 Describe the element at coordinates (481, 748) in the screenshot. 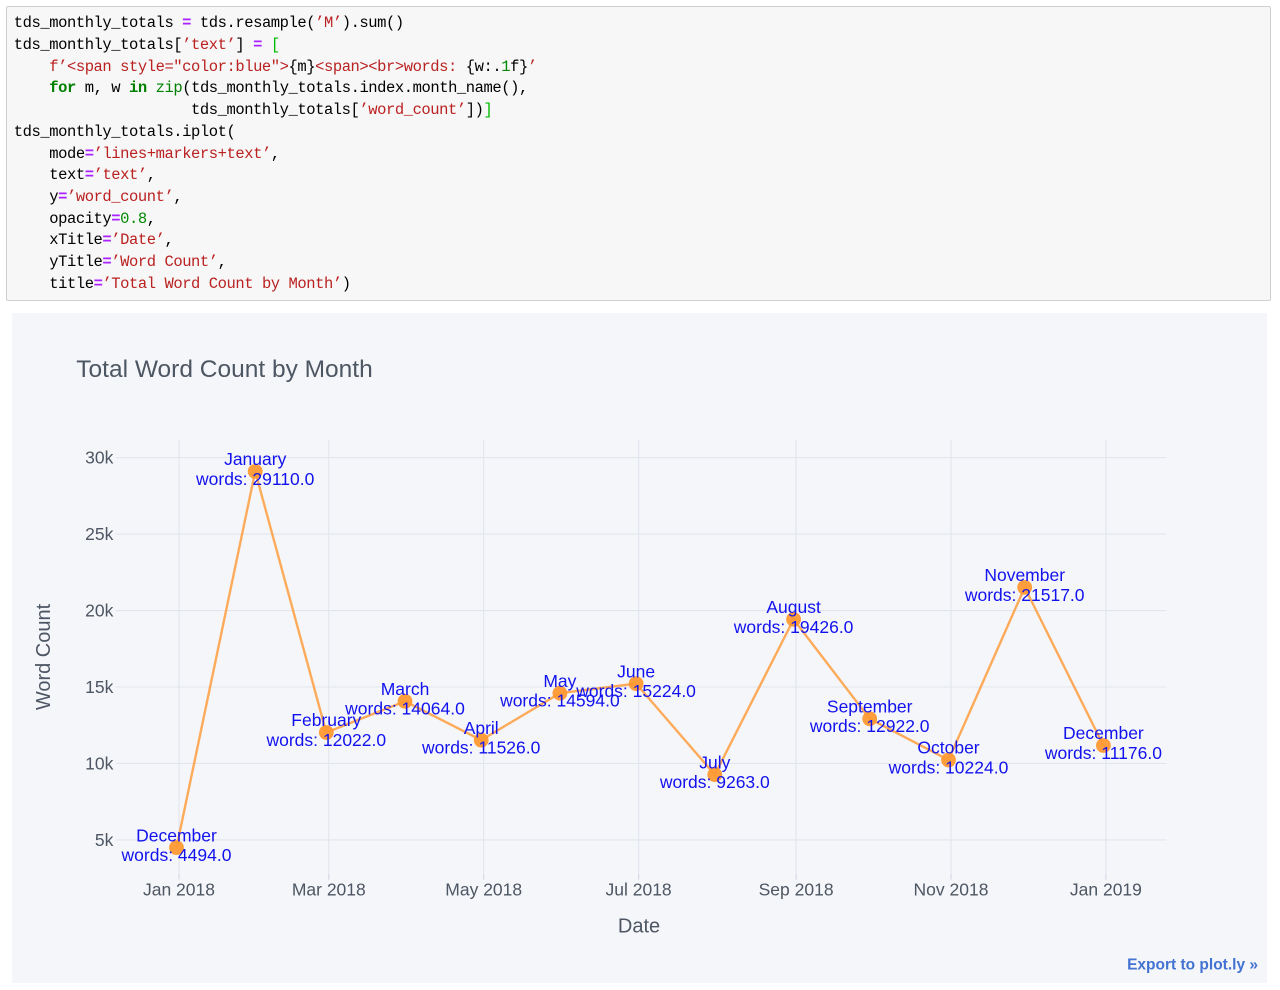

I see `svg-text: words: 11526.0` at that location.